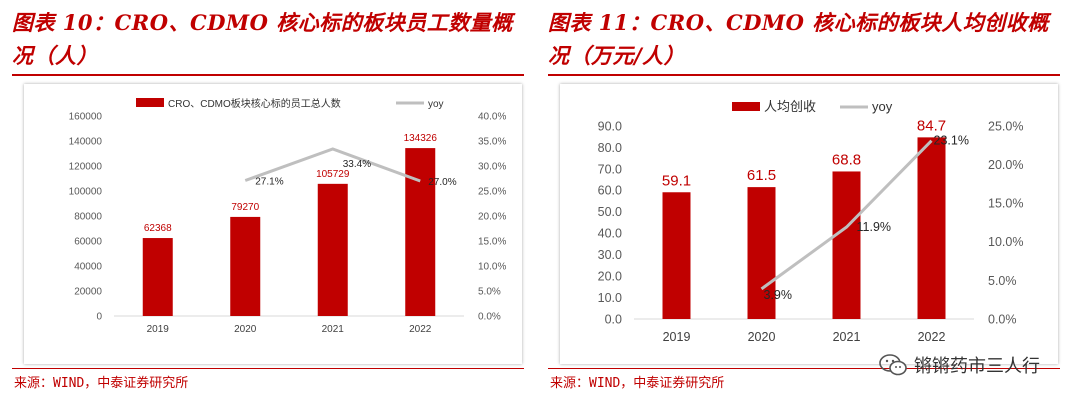 This screenshot has width=1080, height=412. I want to click on y-left-tick-label: 80.0, so click(610, 148).